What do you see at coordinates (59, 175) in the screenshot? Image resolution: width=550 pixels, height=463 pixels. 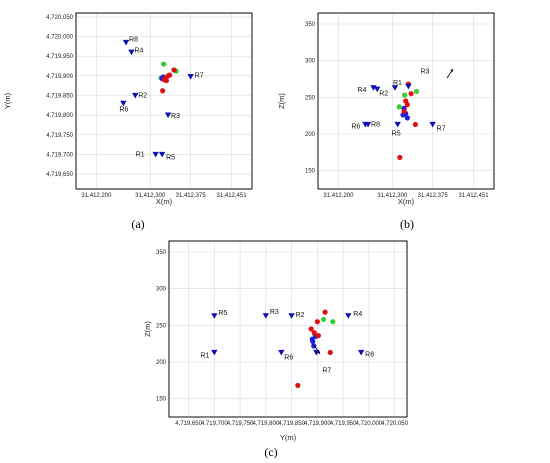 I see `y-tick-label: 4,719,650` at bounding box center [59, 175].